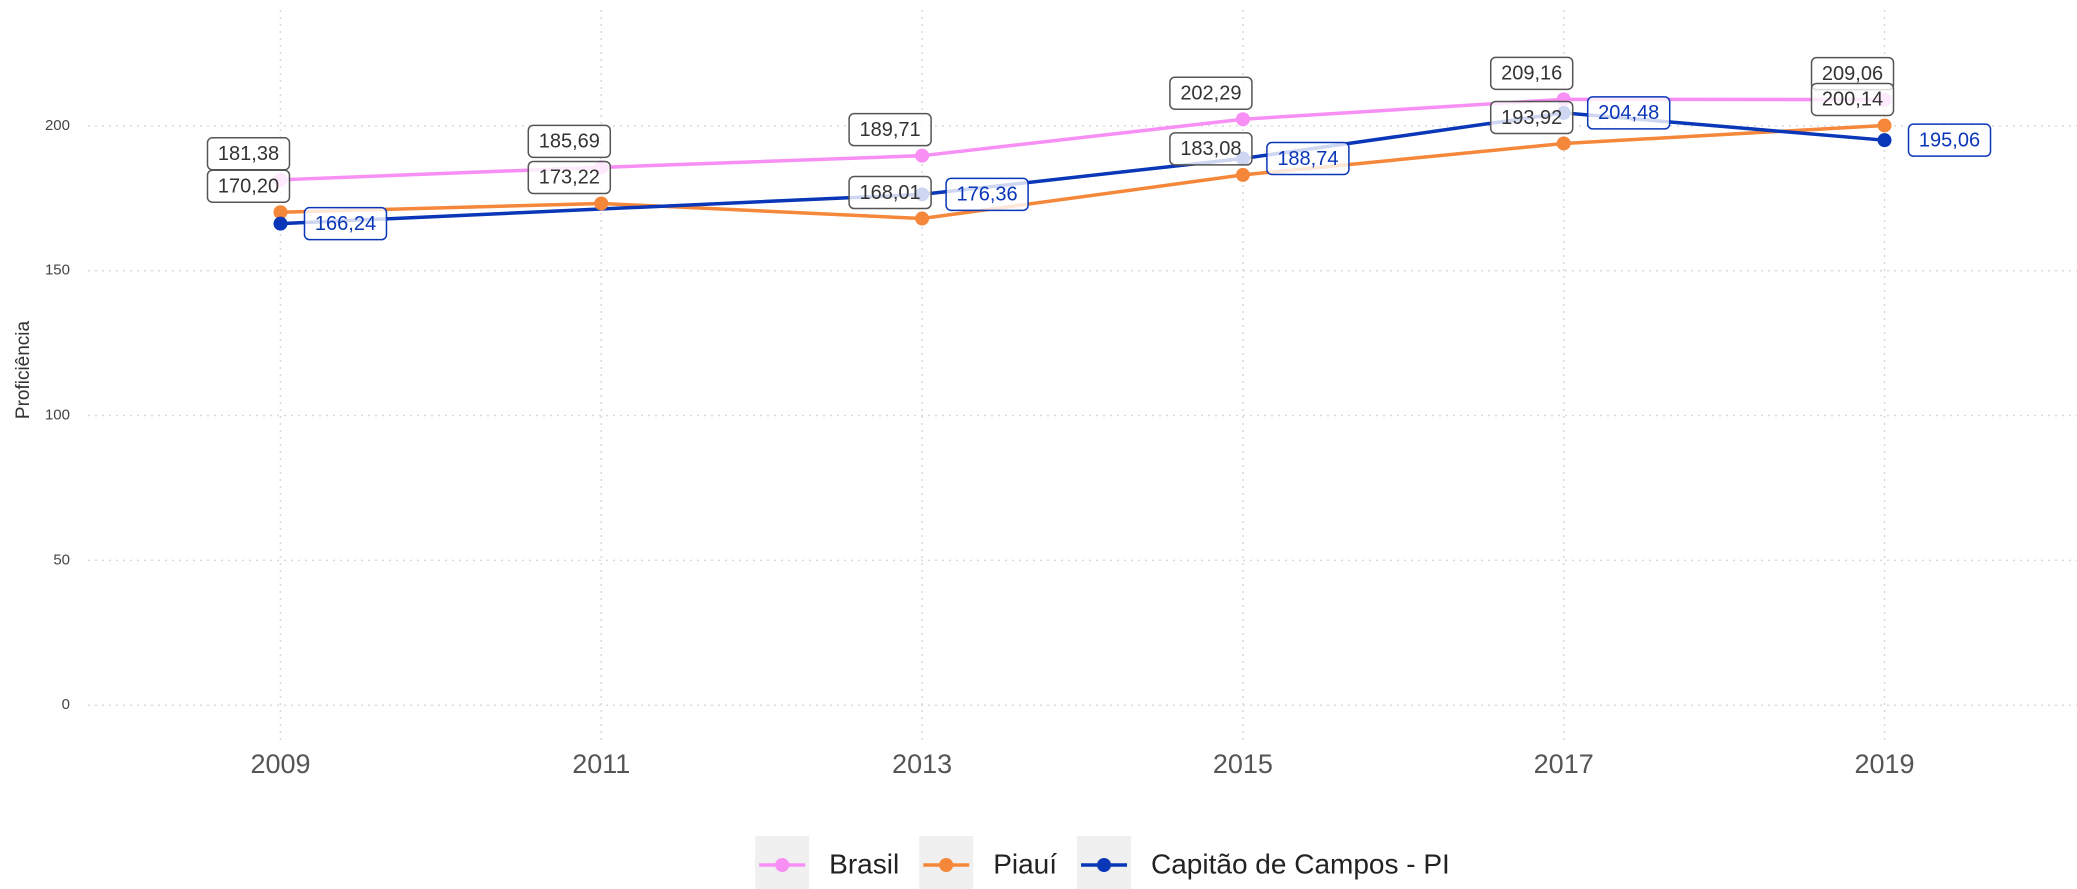 The image size is (2077, 889). What do you see at coordinates (1025, 863) in the screenshot?
I see `legend-label: Piauí` at bounding box center [1025, 863].